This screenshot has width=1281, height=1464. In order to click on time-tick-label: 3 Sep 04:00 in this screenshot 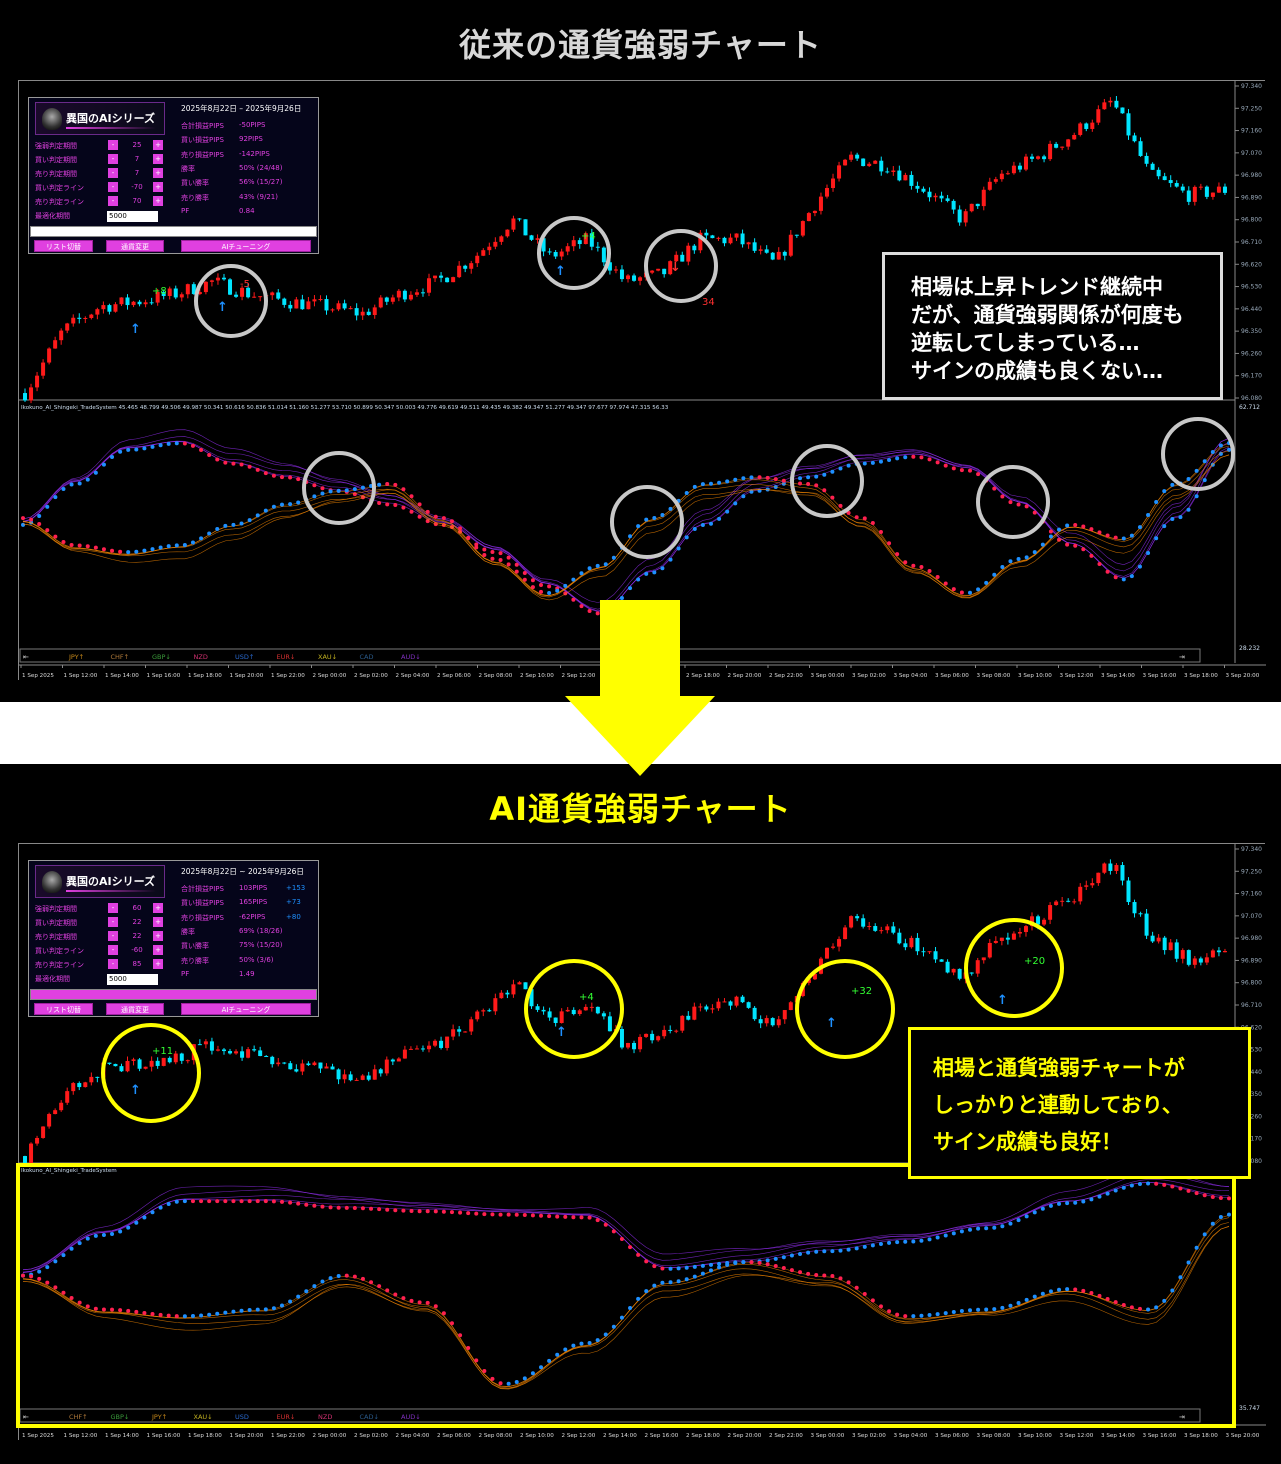, I will do `click(911, 676)`.